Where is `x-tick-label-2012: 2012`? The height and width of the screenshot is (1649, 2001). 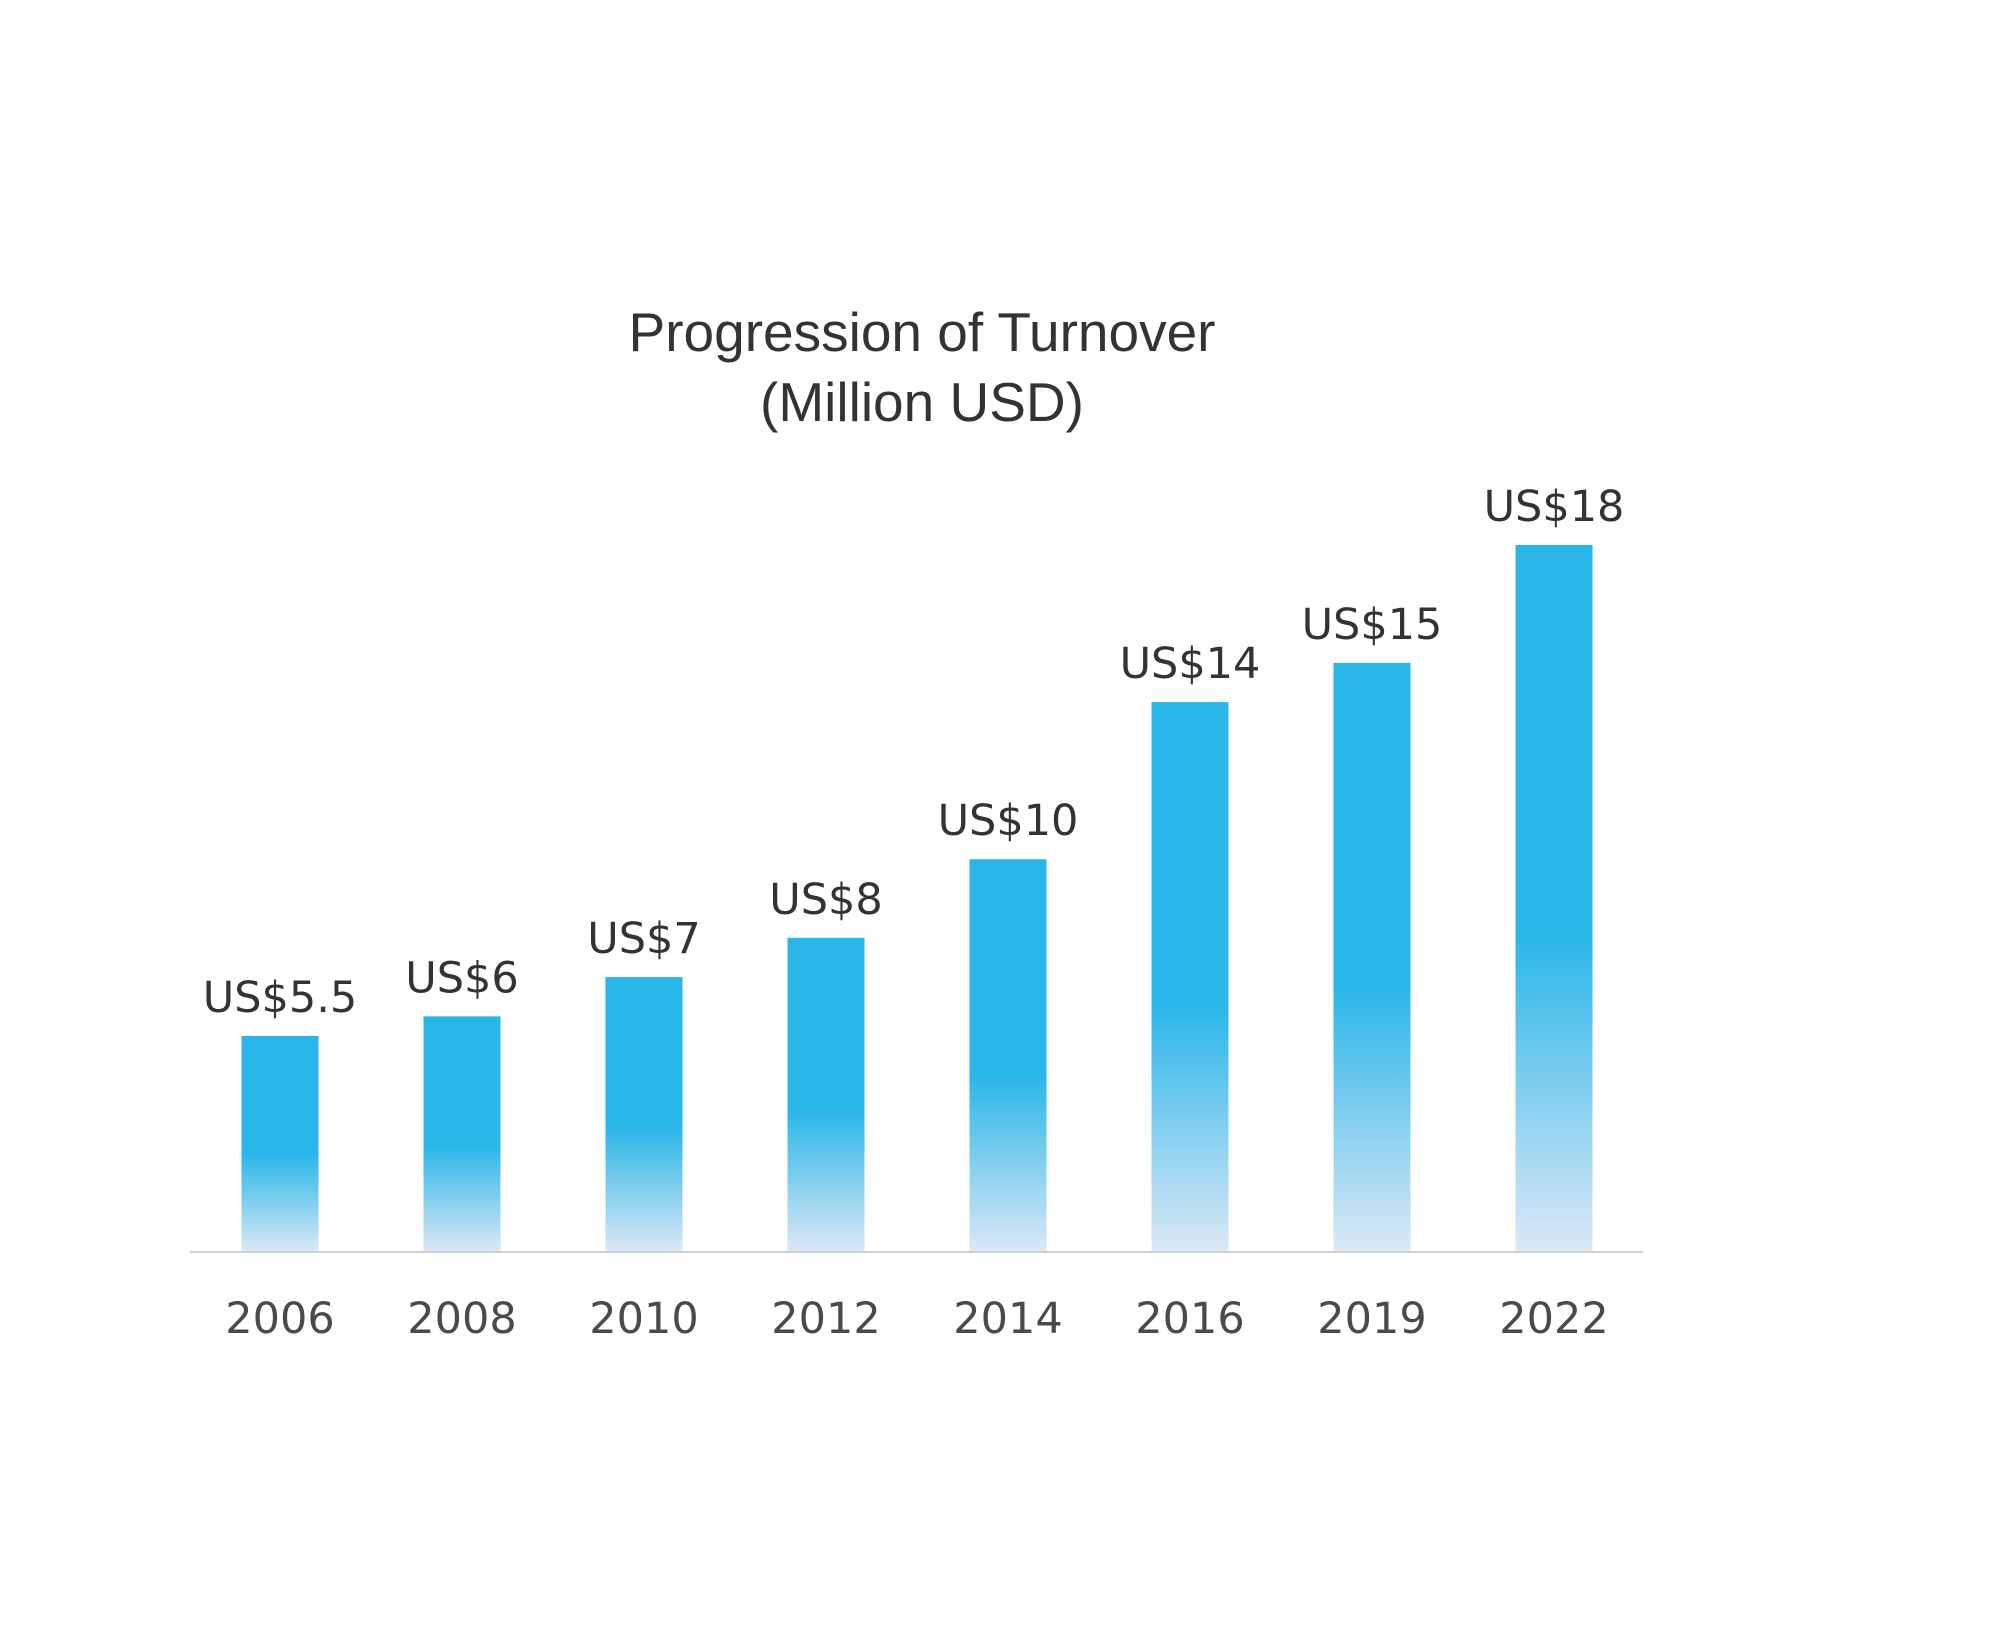 x-tick-label-2012: 2012 is located at coordinates (825, 1319).